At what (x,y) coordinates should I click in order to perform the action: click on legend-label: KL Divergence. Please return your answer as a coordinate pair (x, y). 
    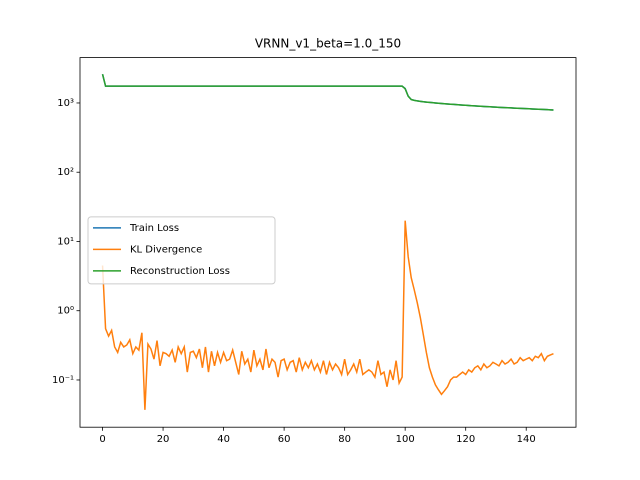
    Looking at the image, I should click on (166, 249).